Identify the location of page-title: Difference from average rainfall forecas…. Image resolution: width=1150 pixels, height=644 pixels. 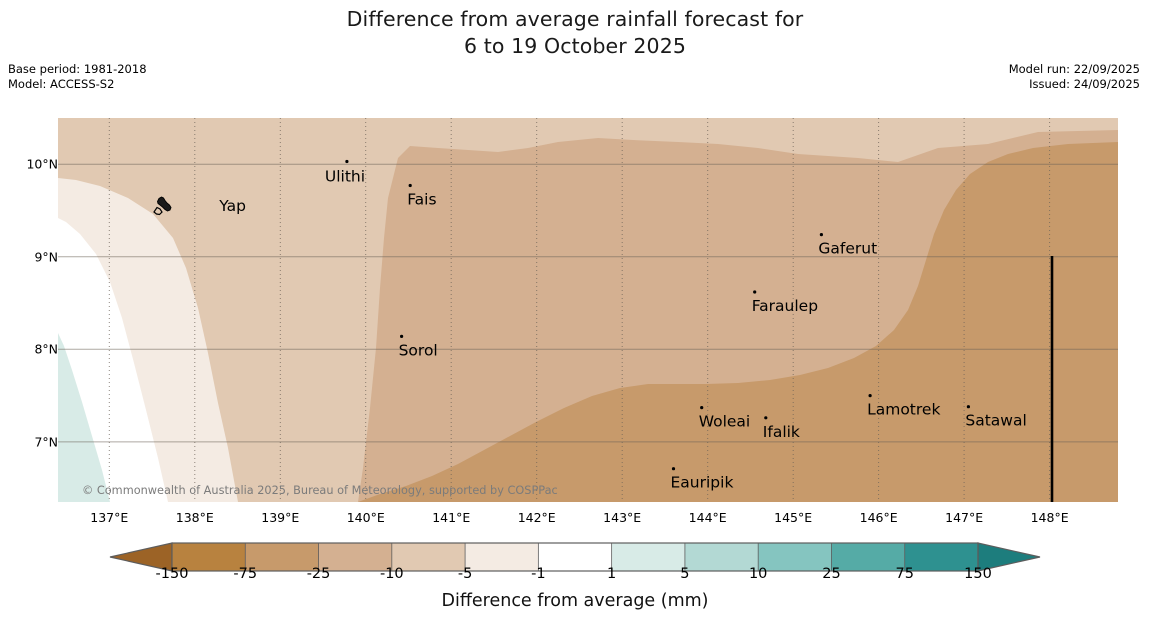
(575, 32).